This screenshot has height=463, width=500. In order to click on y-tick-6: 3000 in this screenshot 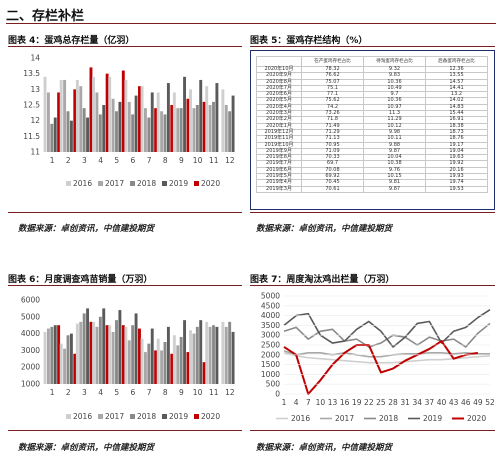, I will do `click(30, 350)`.